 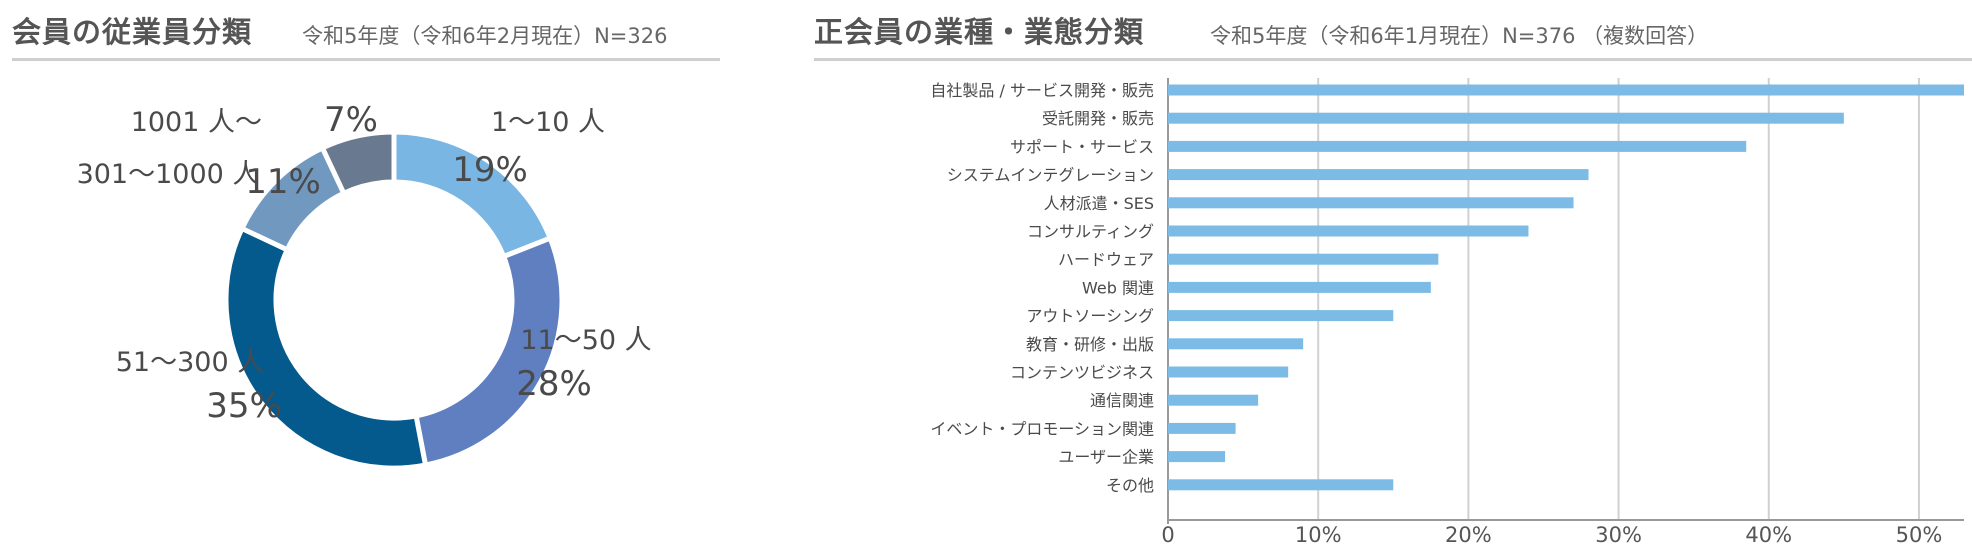 I want to click on bar-category-label-9: 教育・研修・出版, so click(x=1090, y=344).